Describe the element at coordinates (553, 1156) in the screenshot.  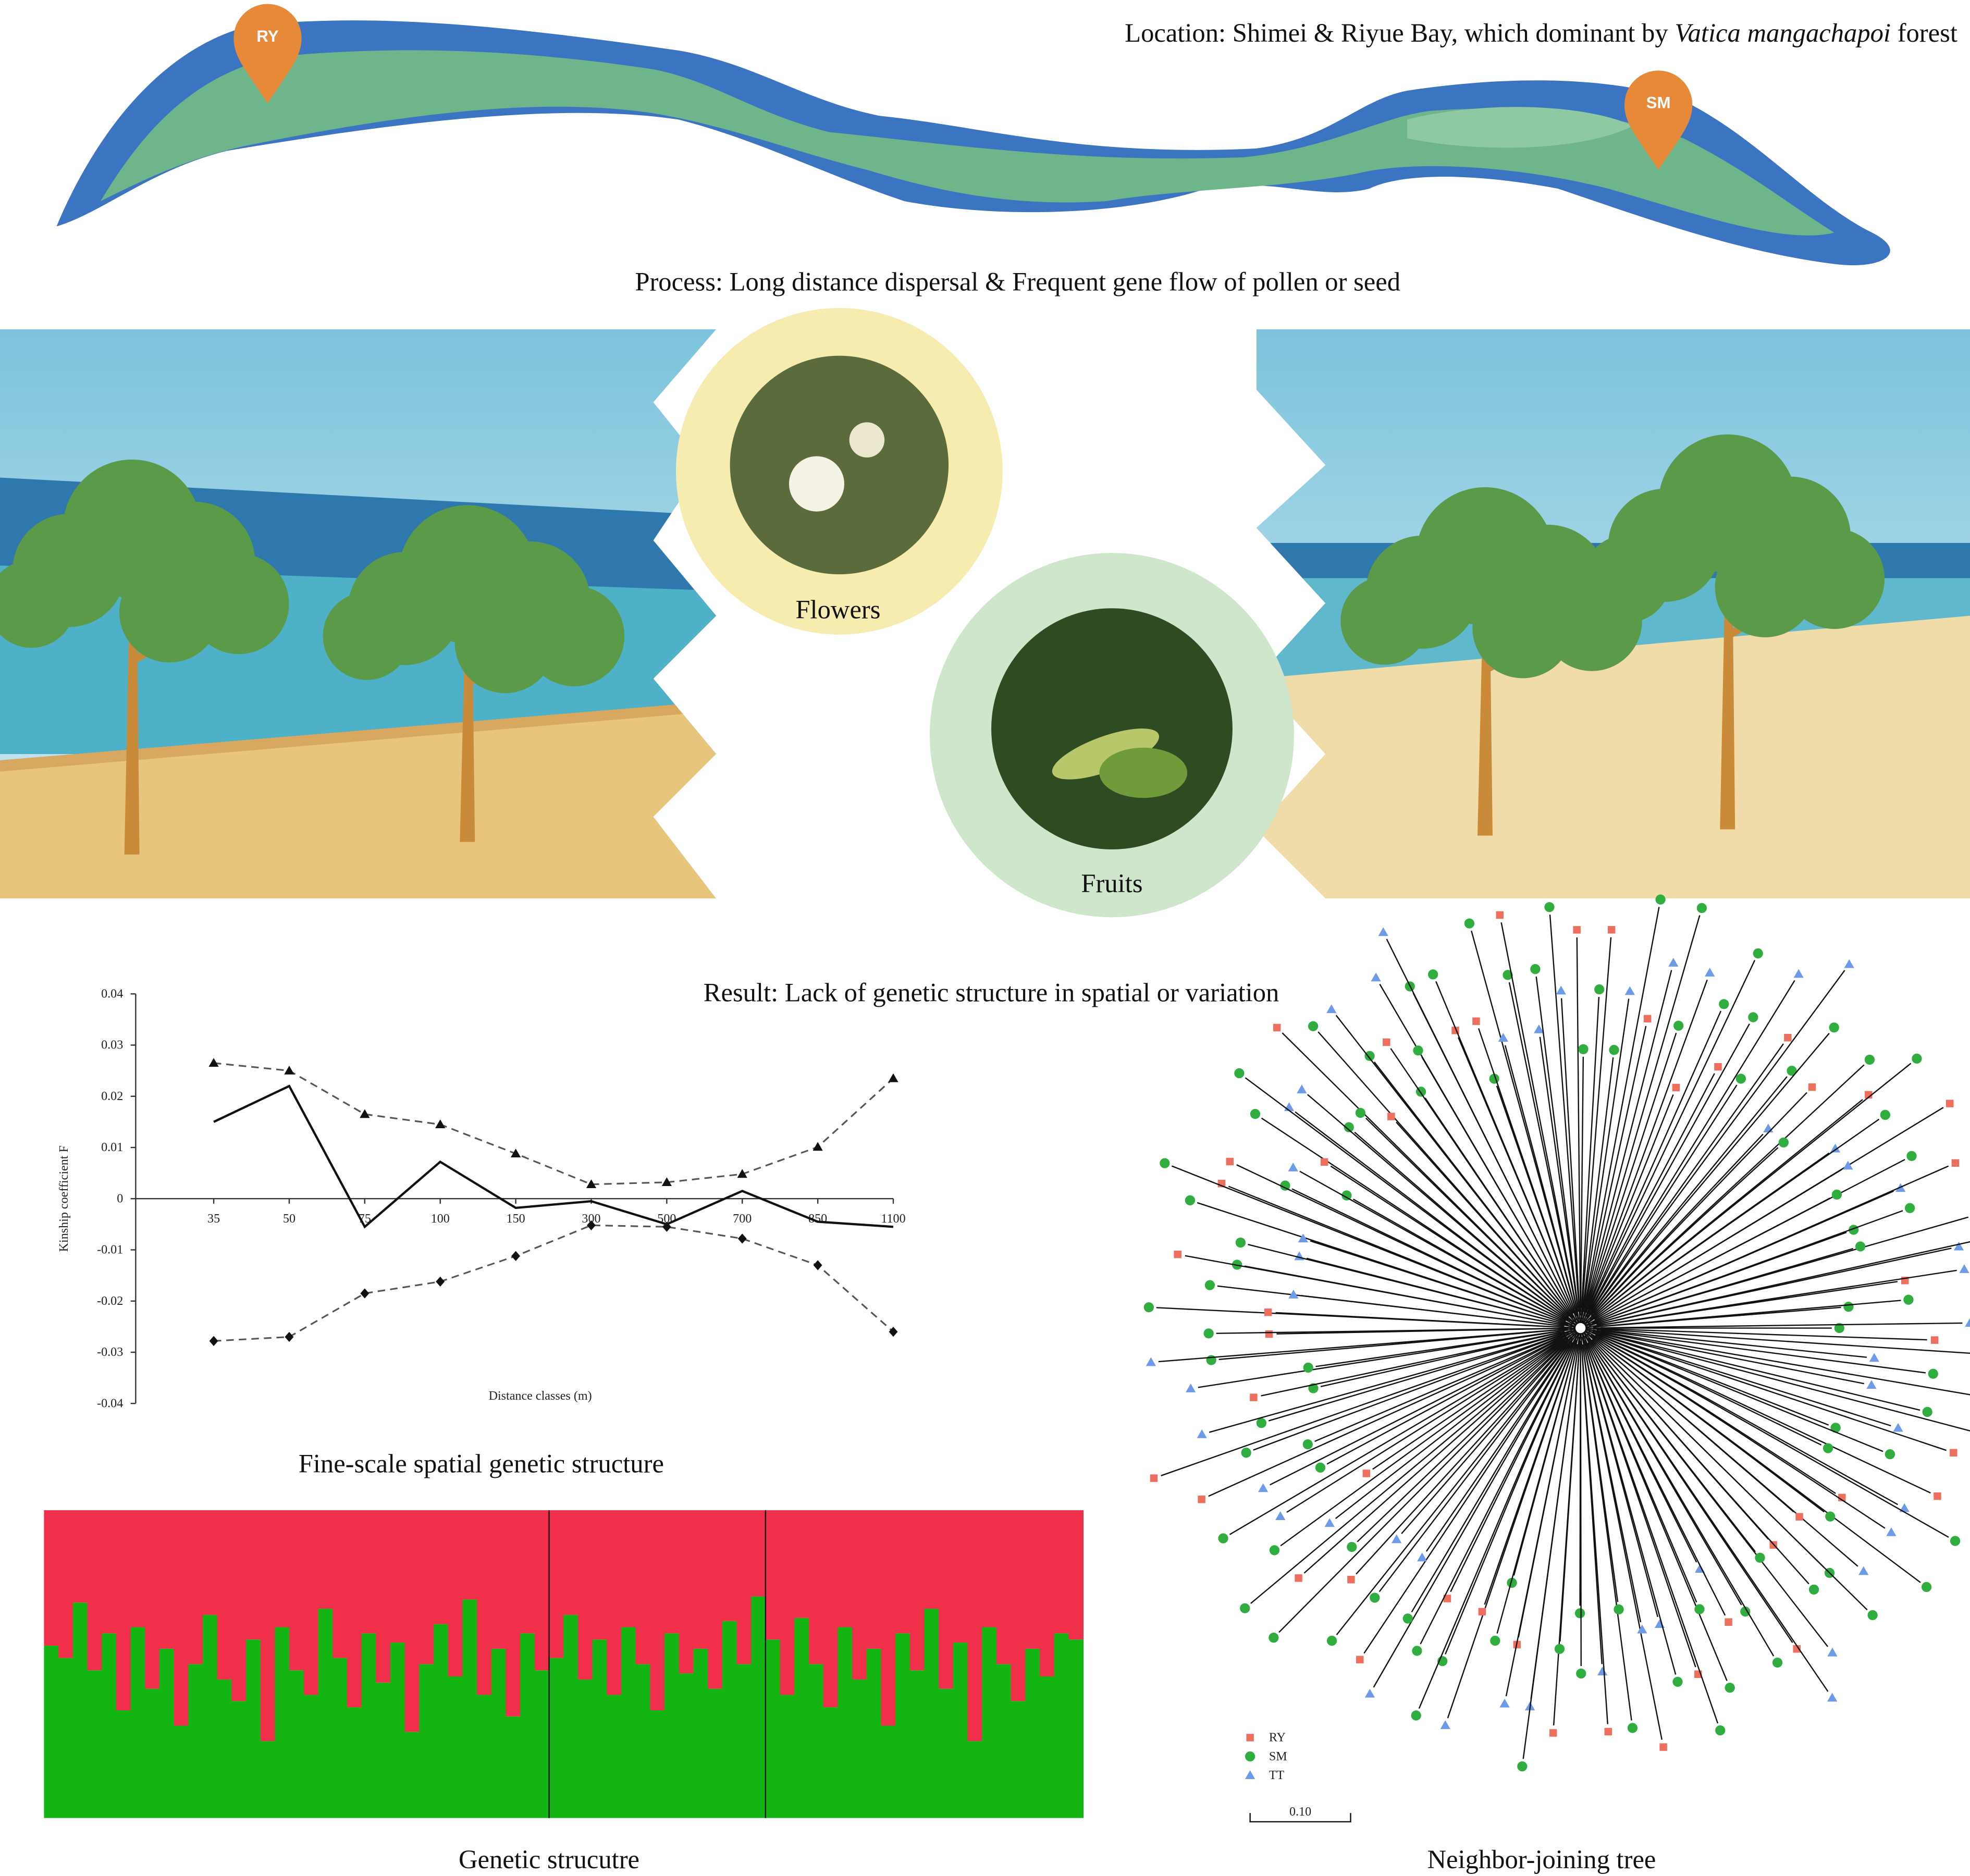
I see `series-line` at that location.